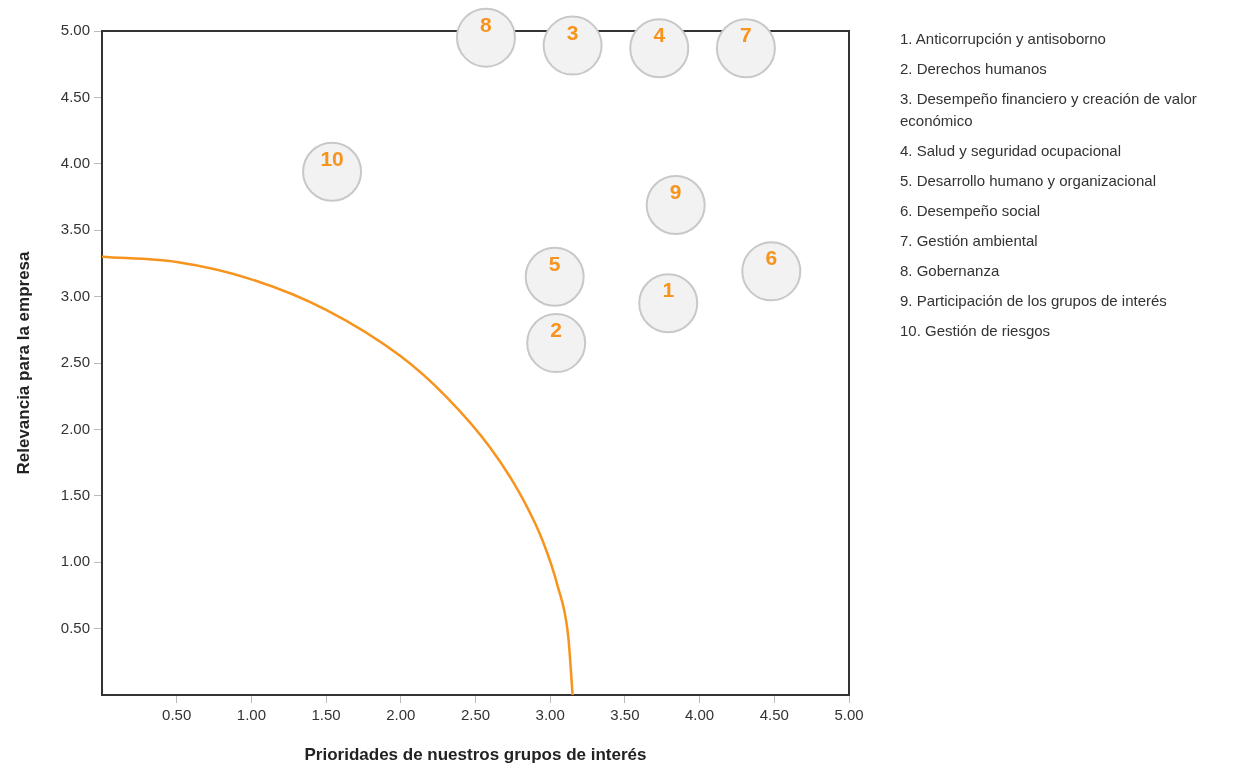 The width and height of the screenshot is (1249, 772). I want to click on annotation: 9, so click(675, 191).